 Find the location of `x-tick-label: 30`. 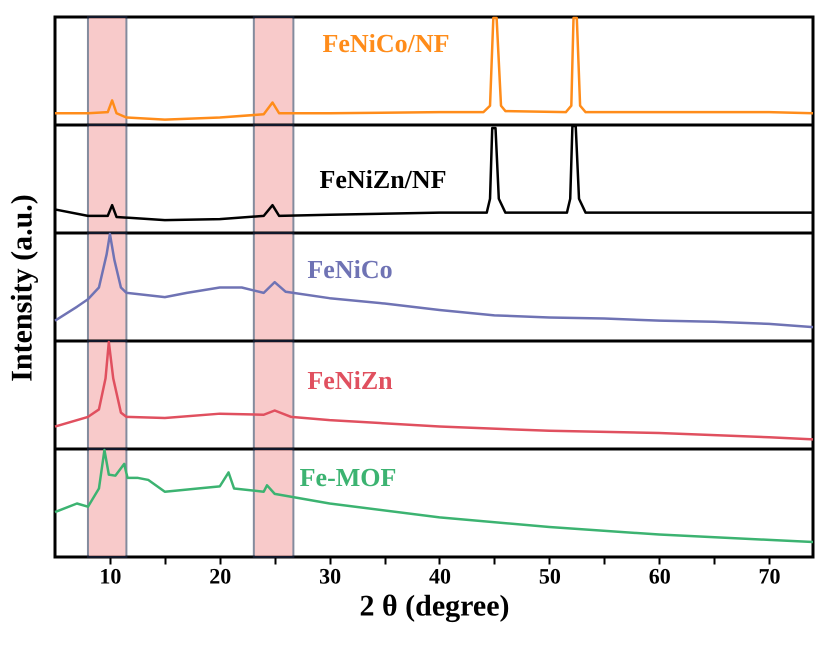

x-tick-label: 30 is located at coordinates (330, 576).